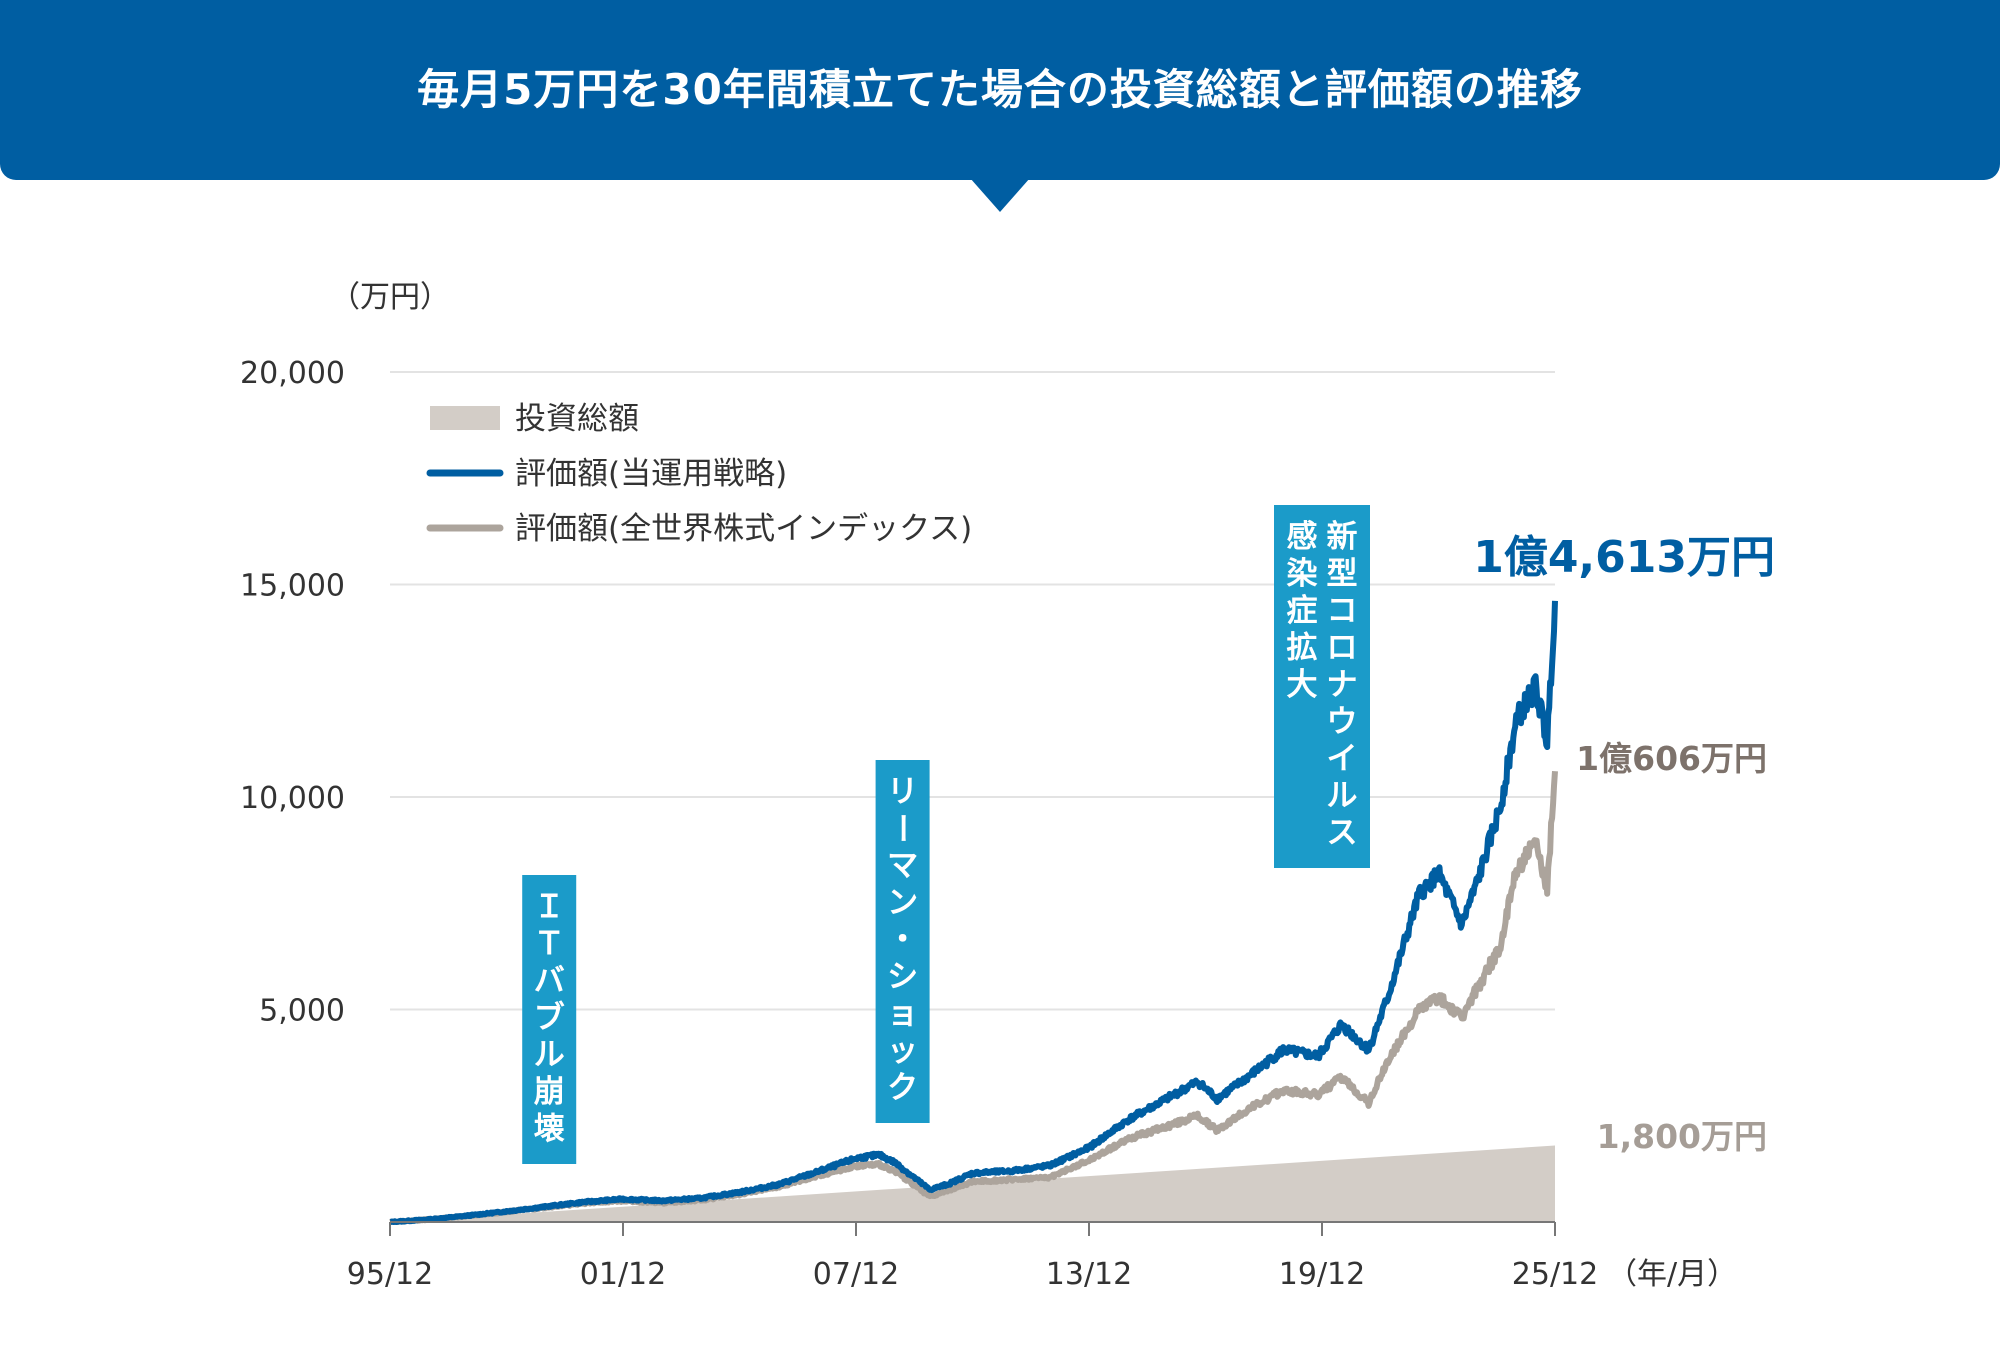 This screenshot has width=2000, height=1348. I want to click on annotation-char: コ, so click(1342, 611).